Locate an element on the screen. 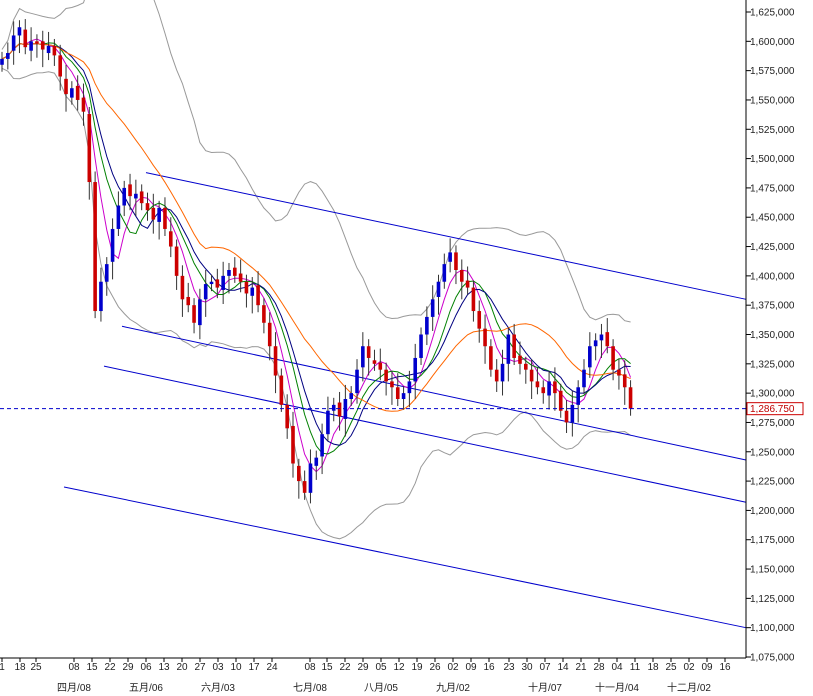 This screenshot has height=696, width=813. y-tick-label: 1,275,000 is located at coordinates (772, 423).